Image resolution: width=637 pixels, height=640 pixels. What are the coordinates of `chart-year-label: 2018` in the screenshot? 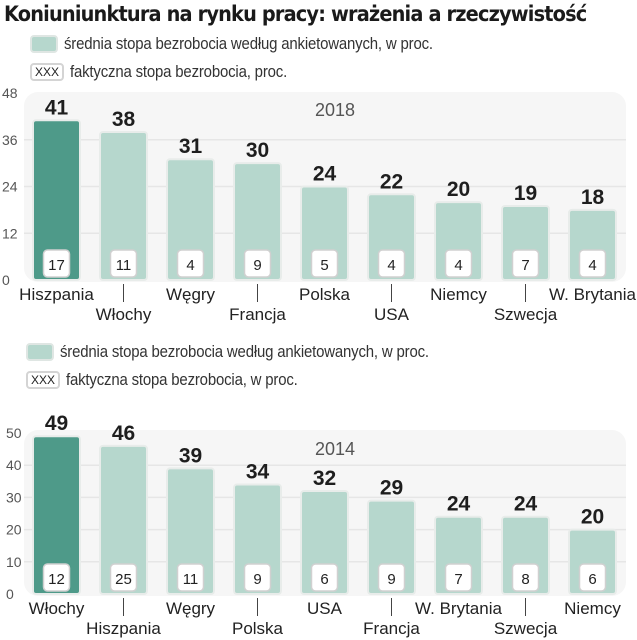 It's located at (335, 110).